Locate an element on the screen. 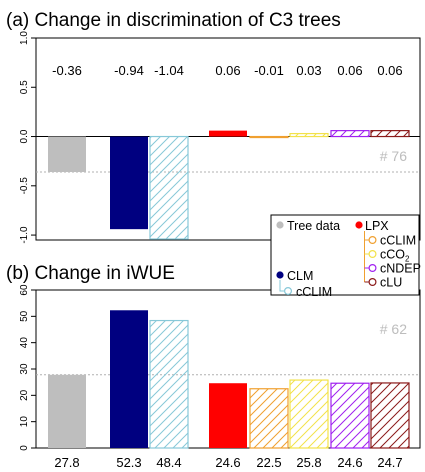 The image size is (425, 472). legend-frame is located at coordinates (345, 255).